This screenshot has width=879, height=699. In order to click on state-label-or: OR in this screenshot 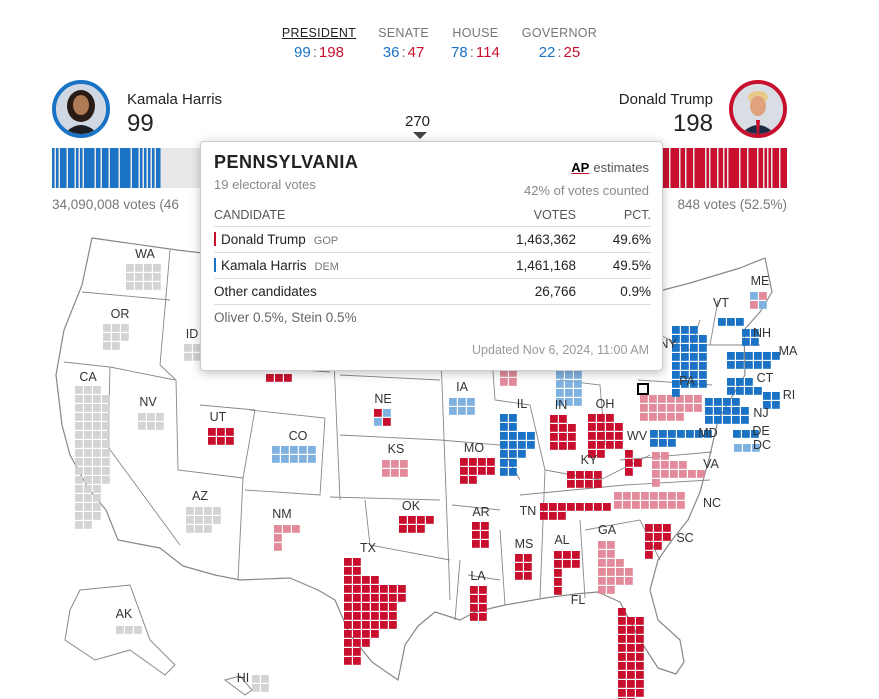, I will do `click(120, 314)`.